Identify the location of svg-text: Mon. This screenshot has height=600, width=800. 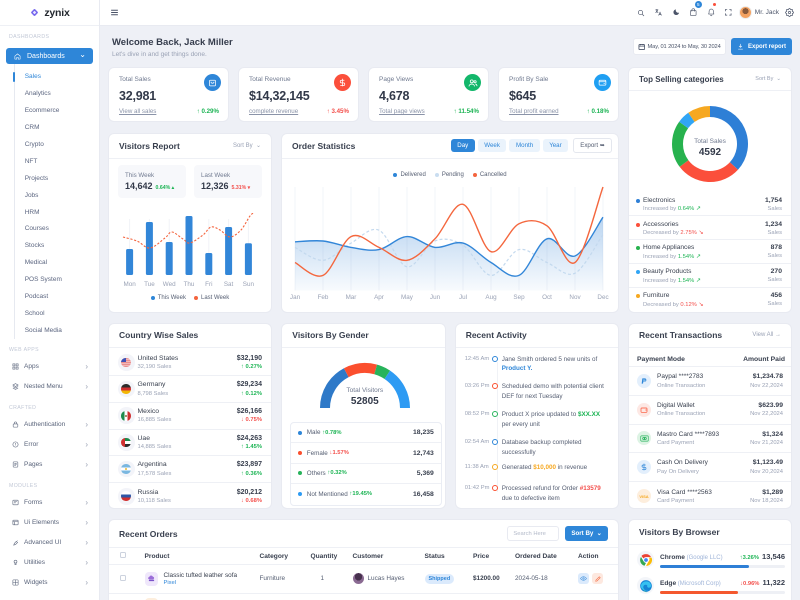
(129, 284).